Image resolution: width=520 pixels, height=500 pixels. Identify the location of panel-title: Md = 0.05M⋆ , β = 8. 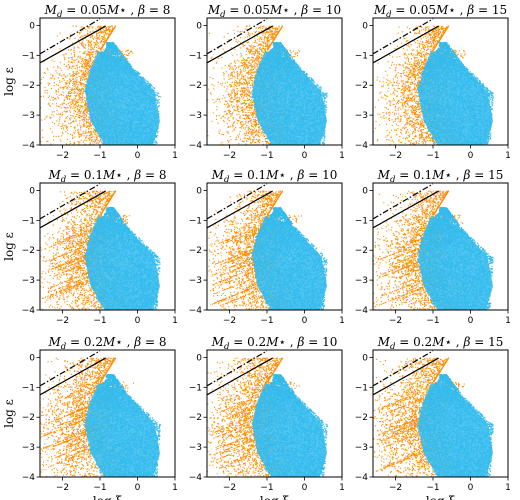
(107, 11).